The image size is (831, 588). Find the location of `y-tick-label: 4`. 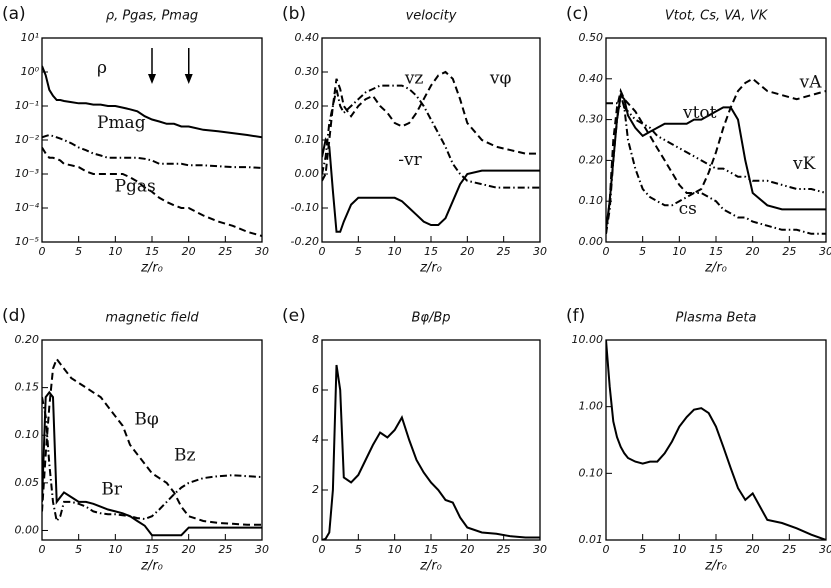

y-tick-label: 4 is located at coordinates (315, 439).